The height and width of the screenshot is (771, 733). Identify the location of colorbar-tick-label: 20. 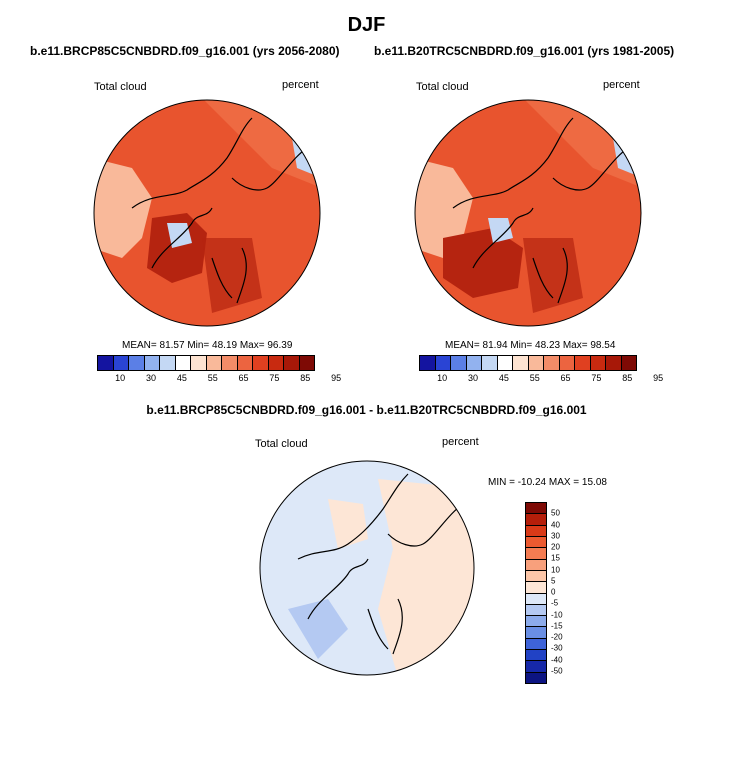
(555, 547).